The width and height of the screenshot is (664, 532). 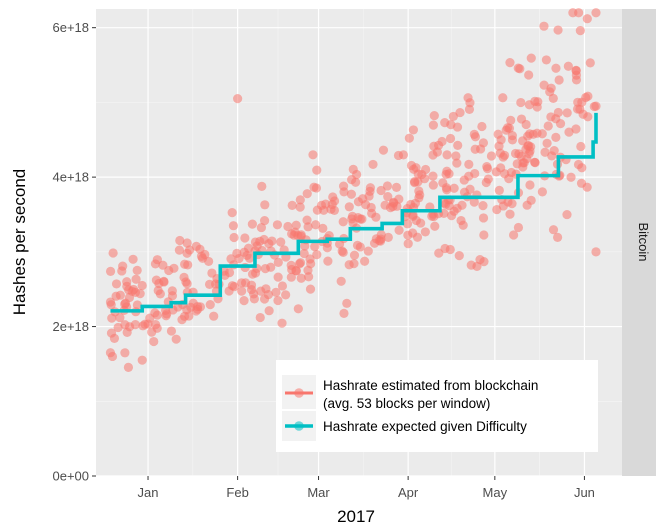 I want to click on legend-key-point, so click(x=299, y=393).